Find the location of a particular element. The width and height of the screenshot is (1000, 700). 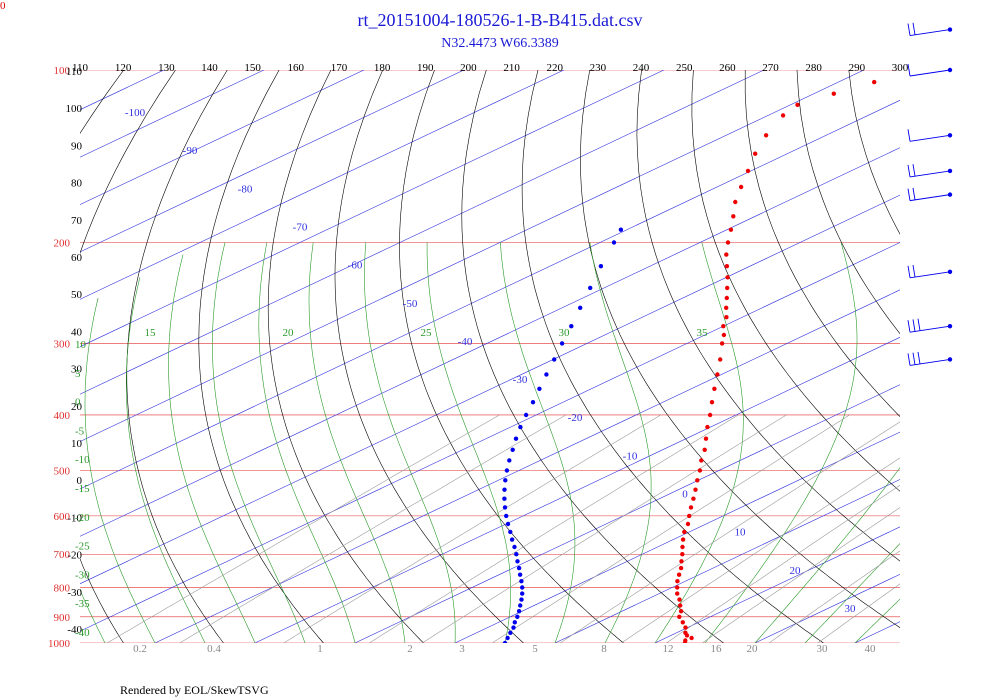

moist-adiabat-label: 20 is located at coordinates (289, 333).